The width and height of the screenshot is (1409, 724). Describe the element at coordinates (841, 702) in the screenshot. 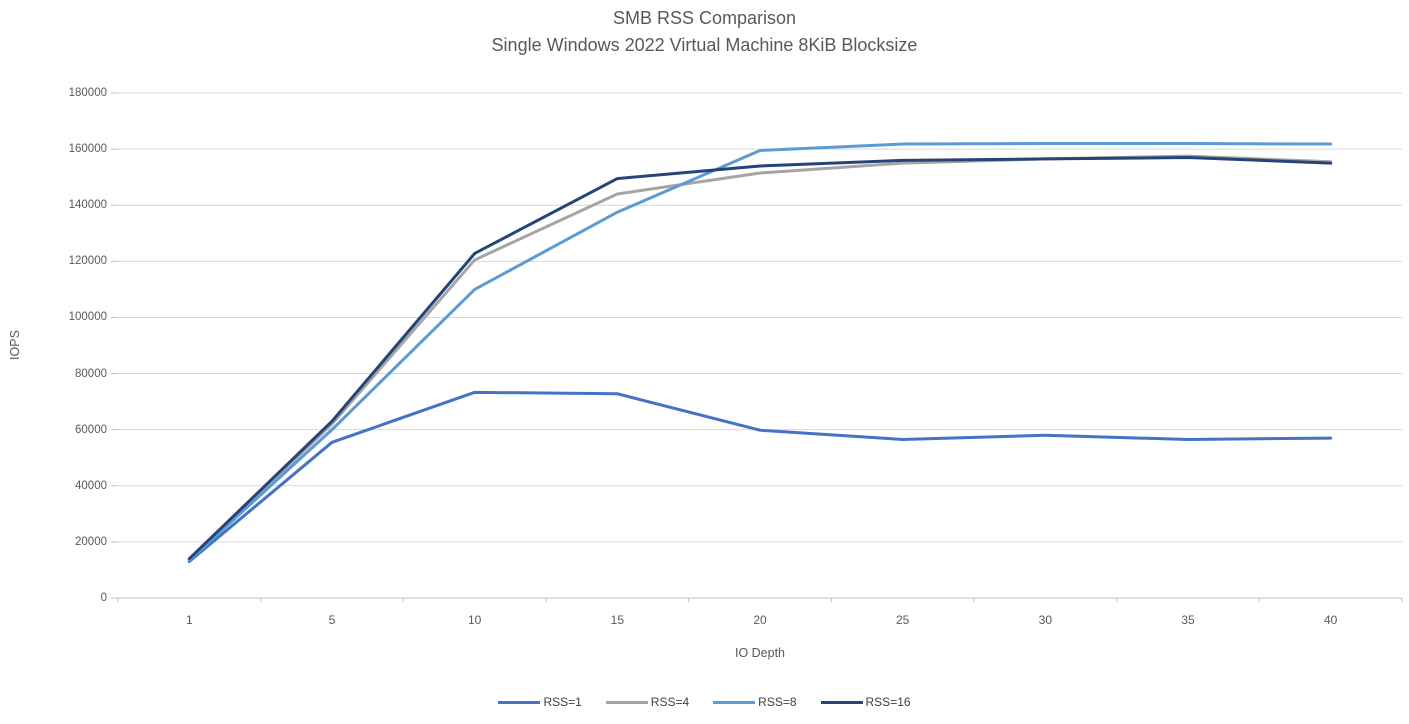

I see `legend-swatch-RSS=16` at that location.